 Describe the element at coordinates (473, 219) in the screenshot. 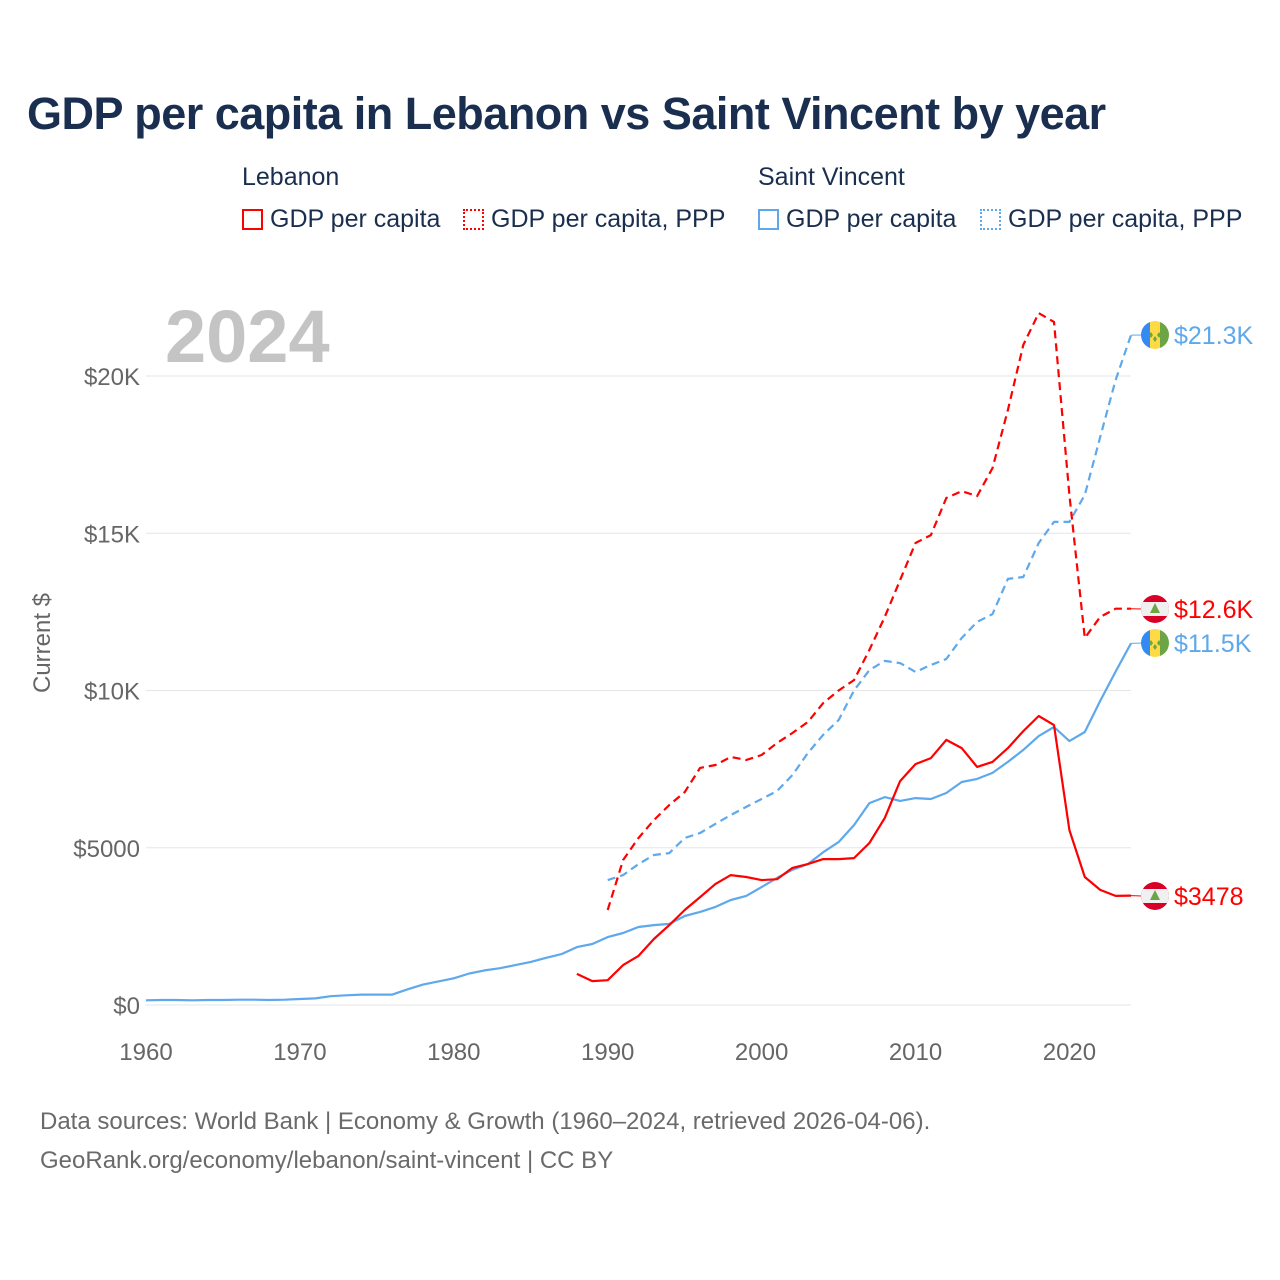

I see `legend-swatch-dotted-red` at that location.